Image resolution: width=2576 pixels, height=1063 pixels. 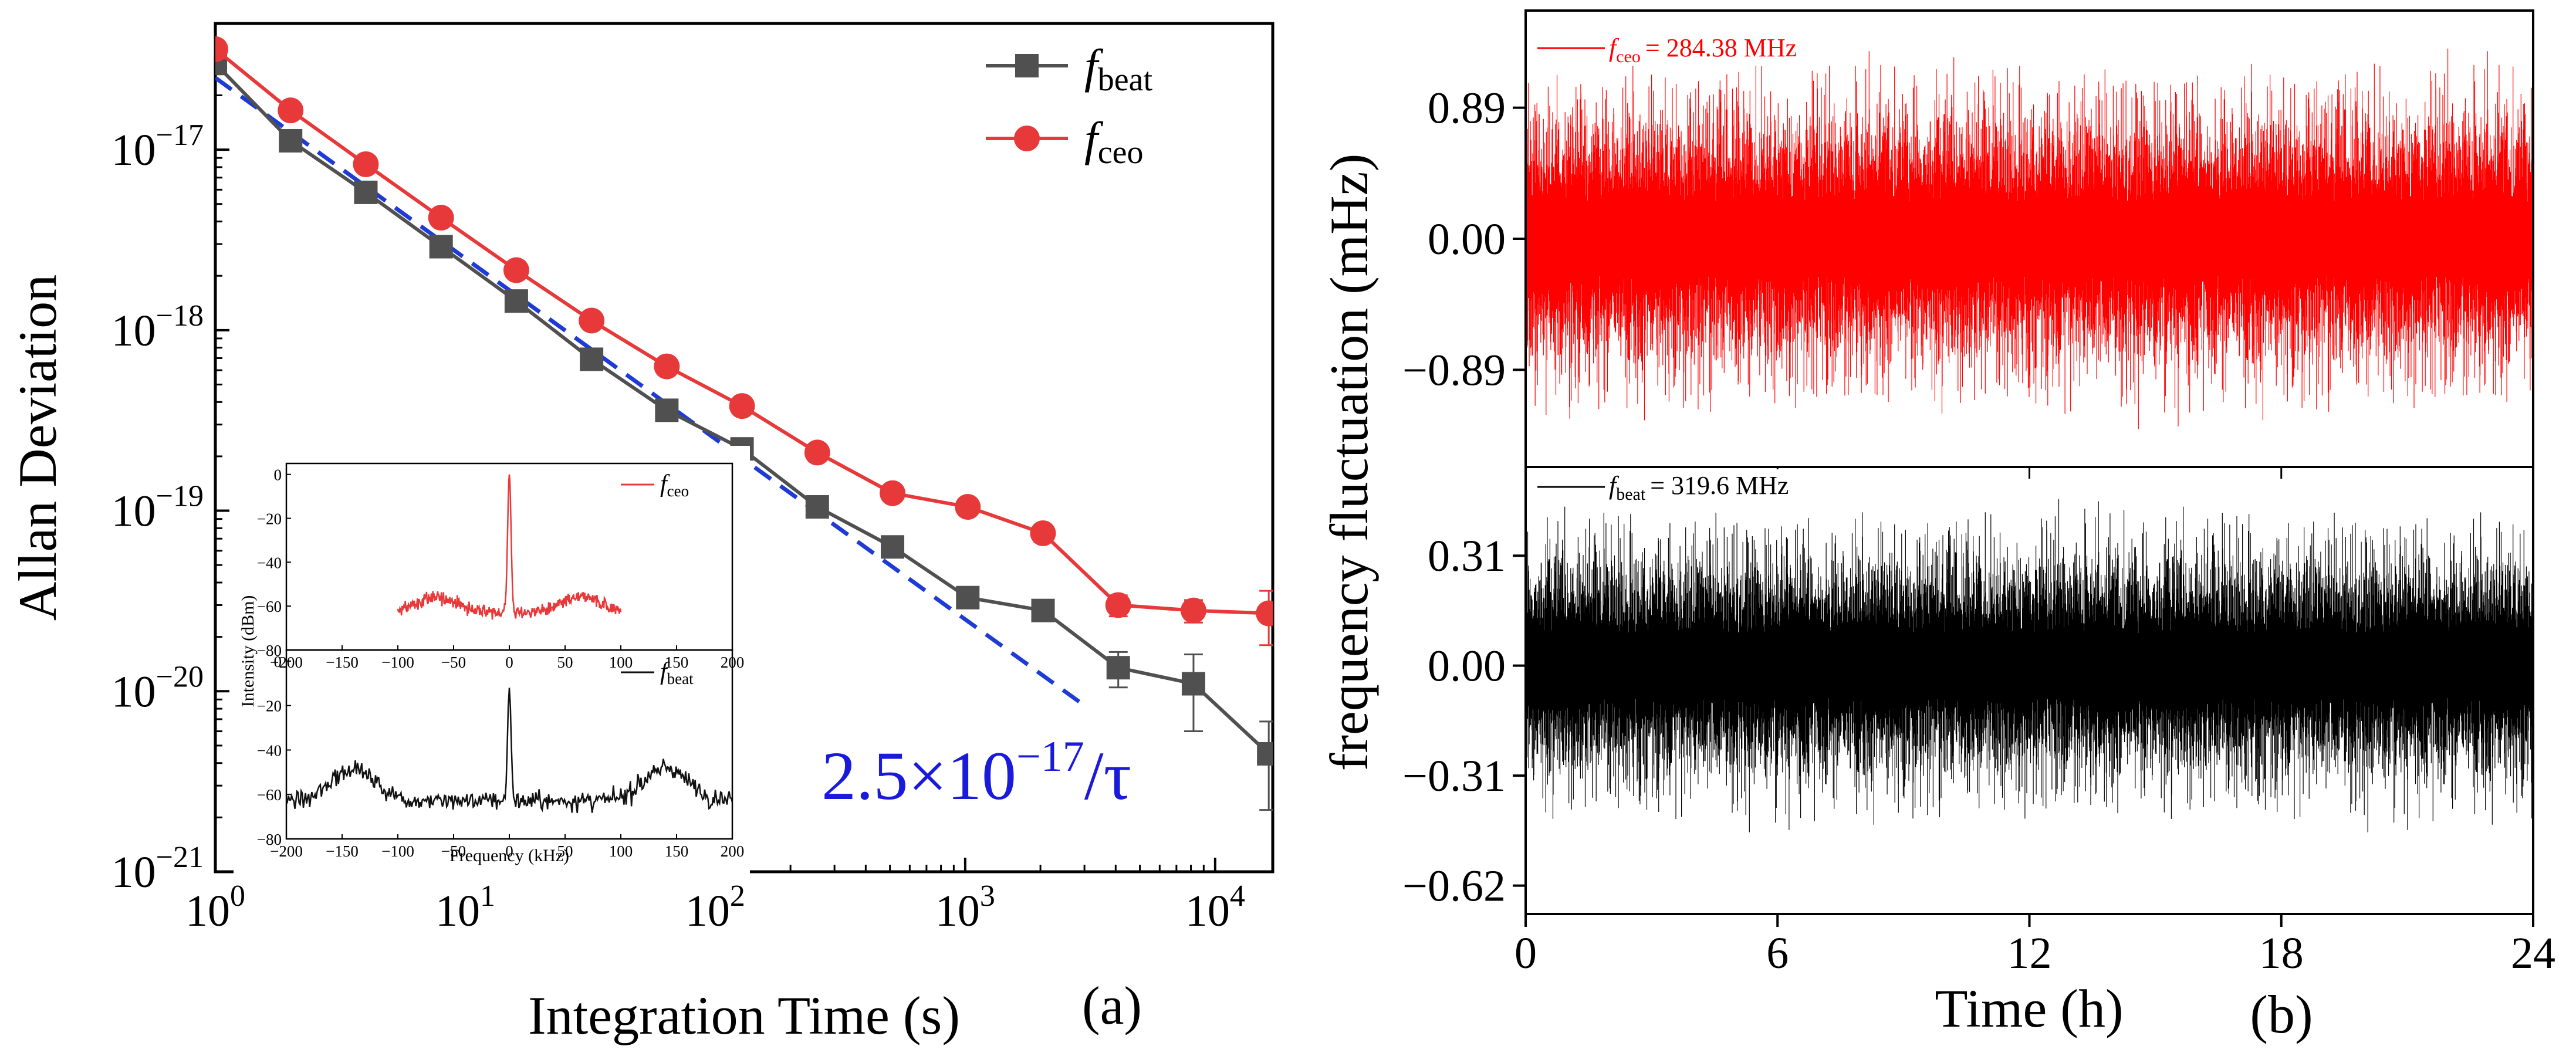 What do you see at coordinates (2029, 239) in the screenshot?
I see `fluctuation-trace-ceo` at bounding box center [2029, 239].